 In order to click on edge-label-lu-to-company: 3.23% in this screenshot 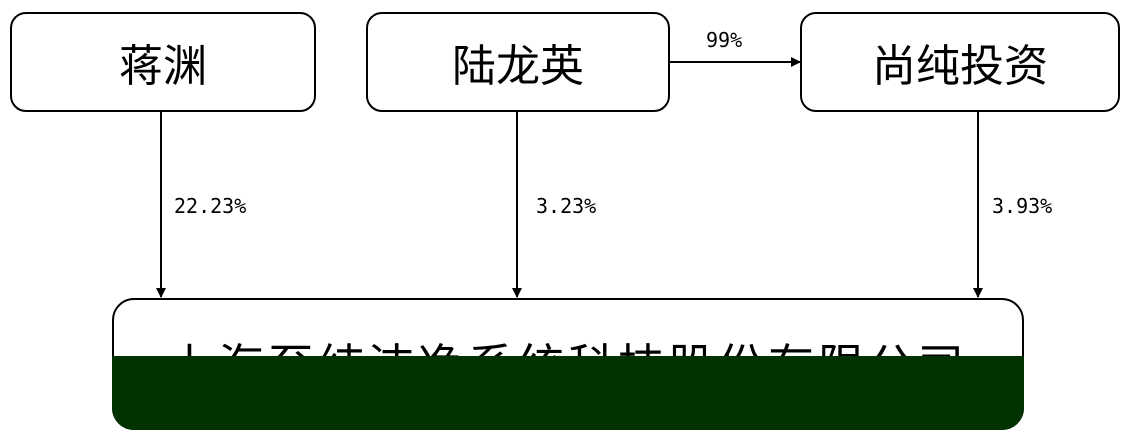, I will do `click(566, 206)`.